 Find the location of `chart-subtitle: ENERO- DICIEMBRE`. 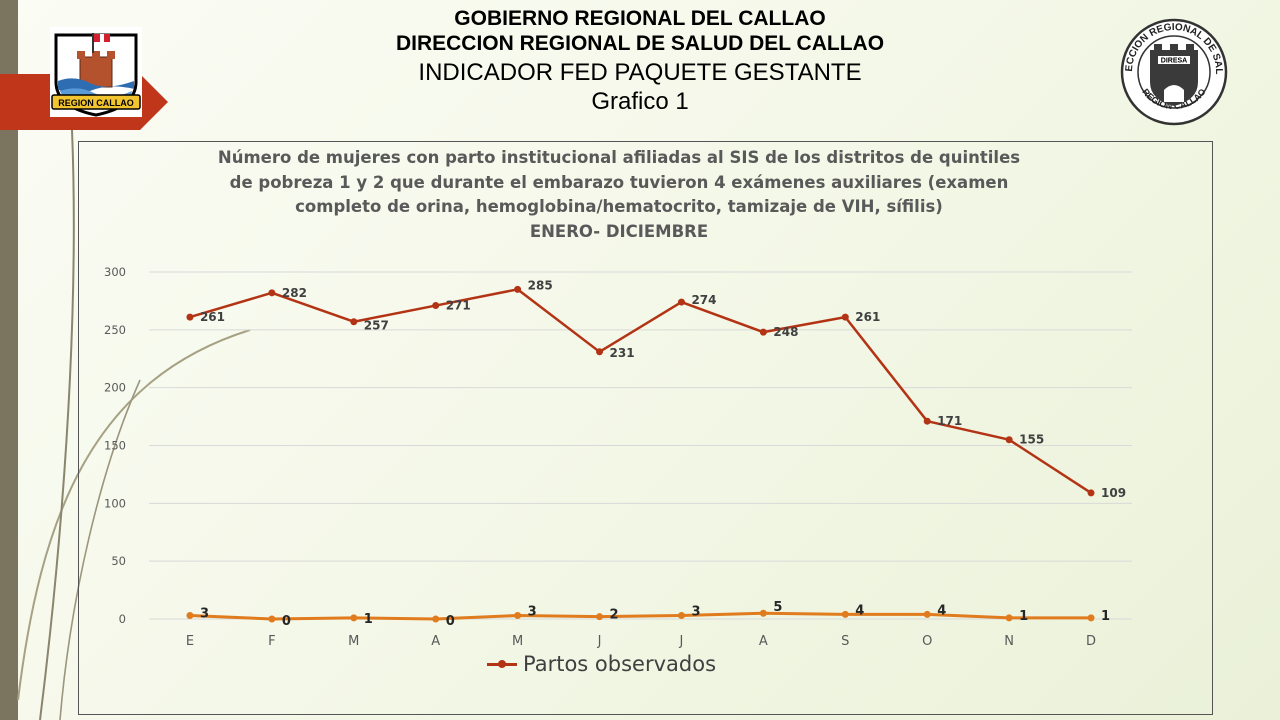

chart-subtitle: ENERO- DICIEMBRE is located at coordinates (619, 231).